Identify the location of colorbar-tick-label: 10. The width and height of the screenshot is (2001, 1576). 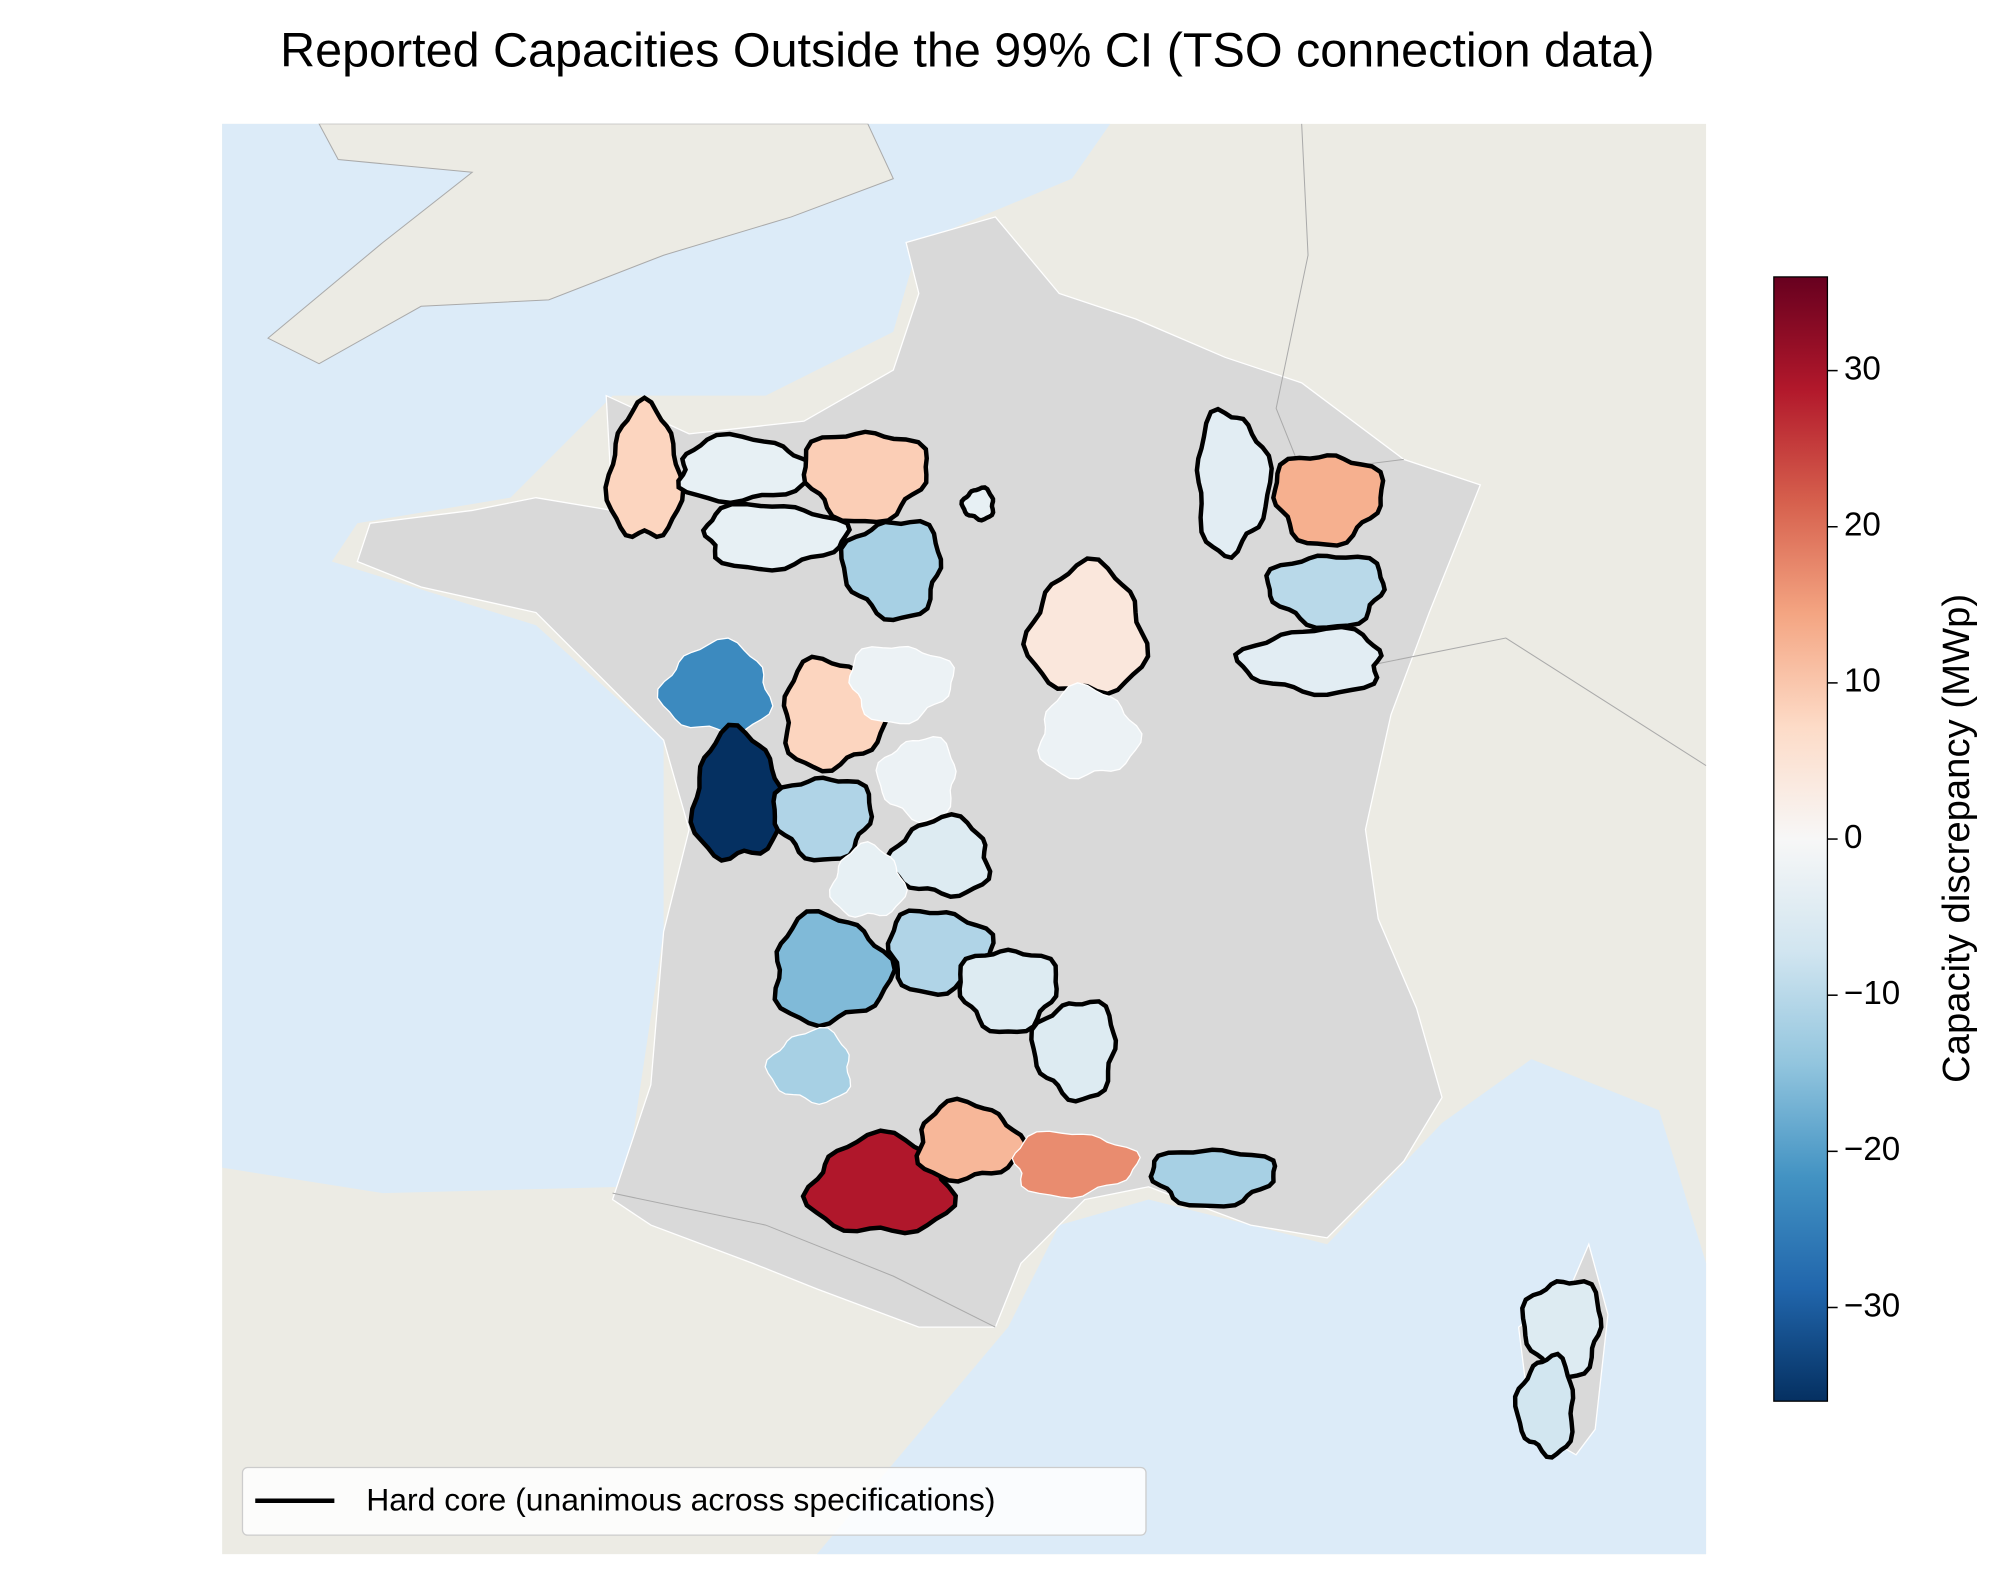
(1862, 681).